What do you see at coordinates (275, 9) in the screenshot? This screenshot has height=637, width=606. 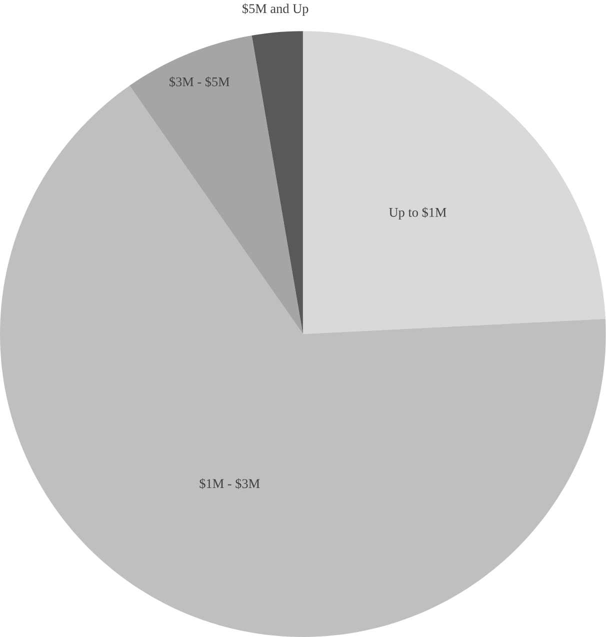 I see `slice-label: $5M and Up` at bounding box center [275, 9].